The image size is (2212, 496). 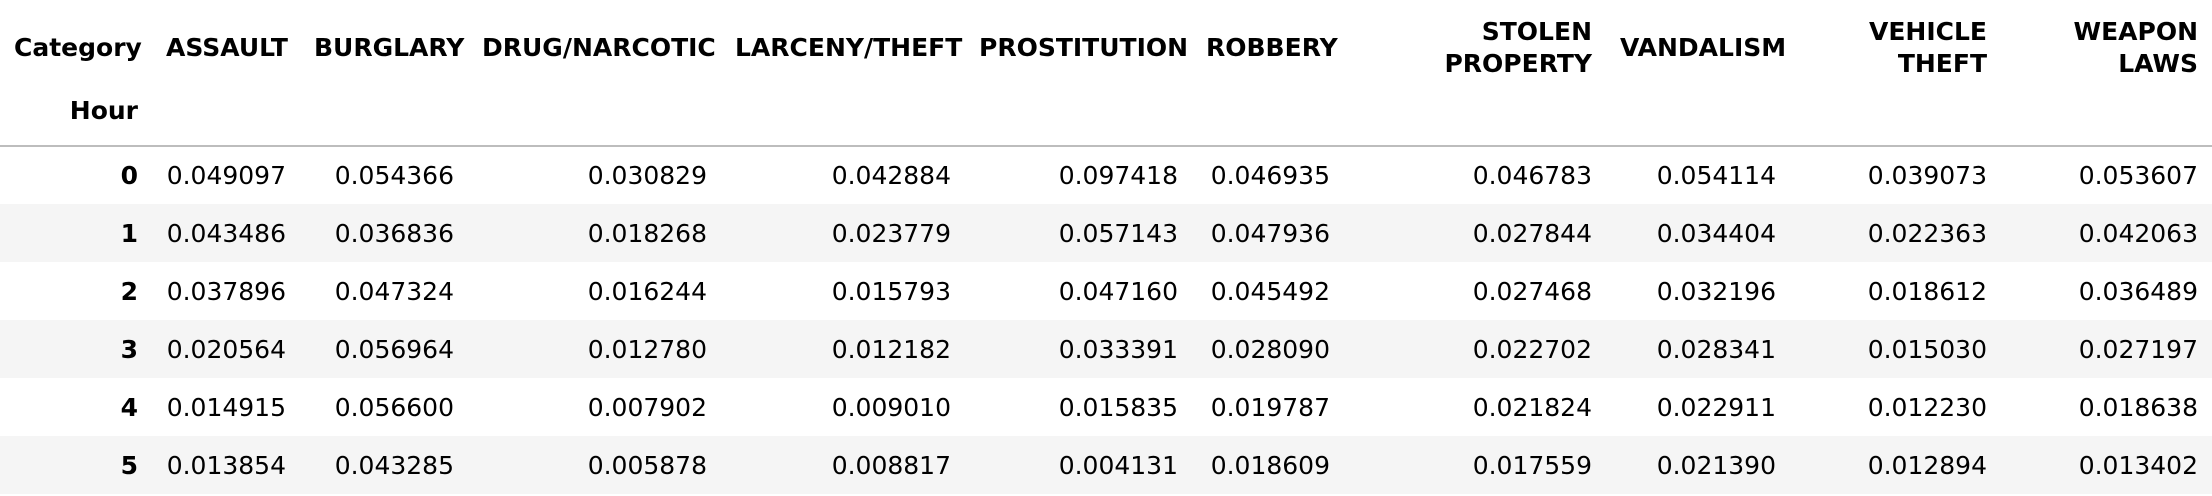 What do you see at coordinates (2138, 233) in the screenshot?
I see `table-cell: 0.042063` at bounding box center [2138, 233].